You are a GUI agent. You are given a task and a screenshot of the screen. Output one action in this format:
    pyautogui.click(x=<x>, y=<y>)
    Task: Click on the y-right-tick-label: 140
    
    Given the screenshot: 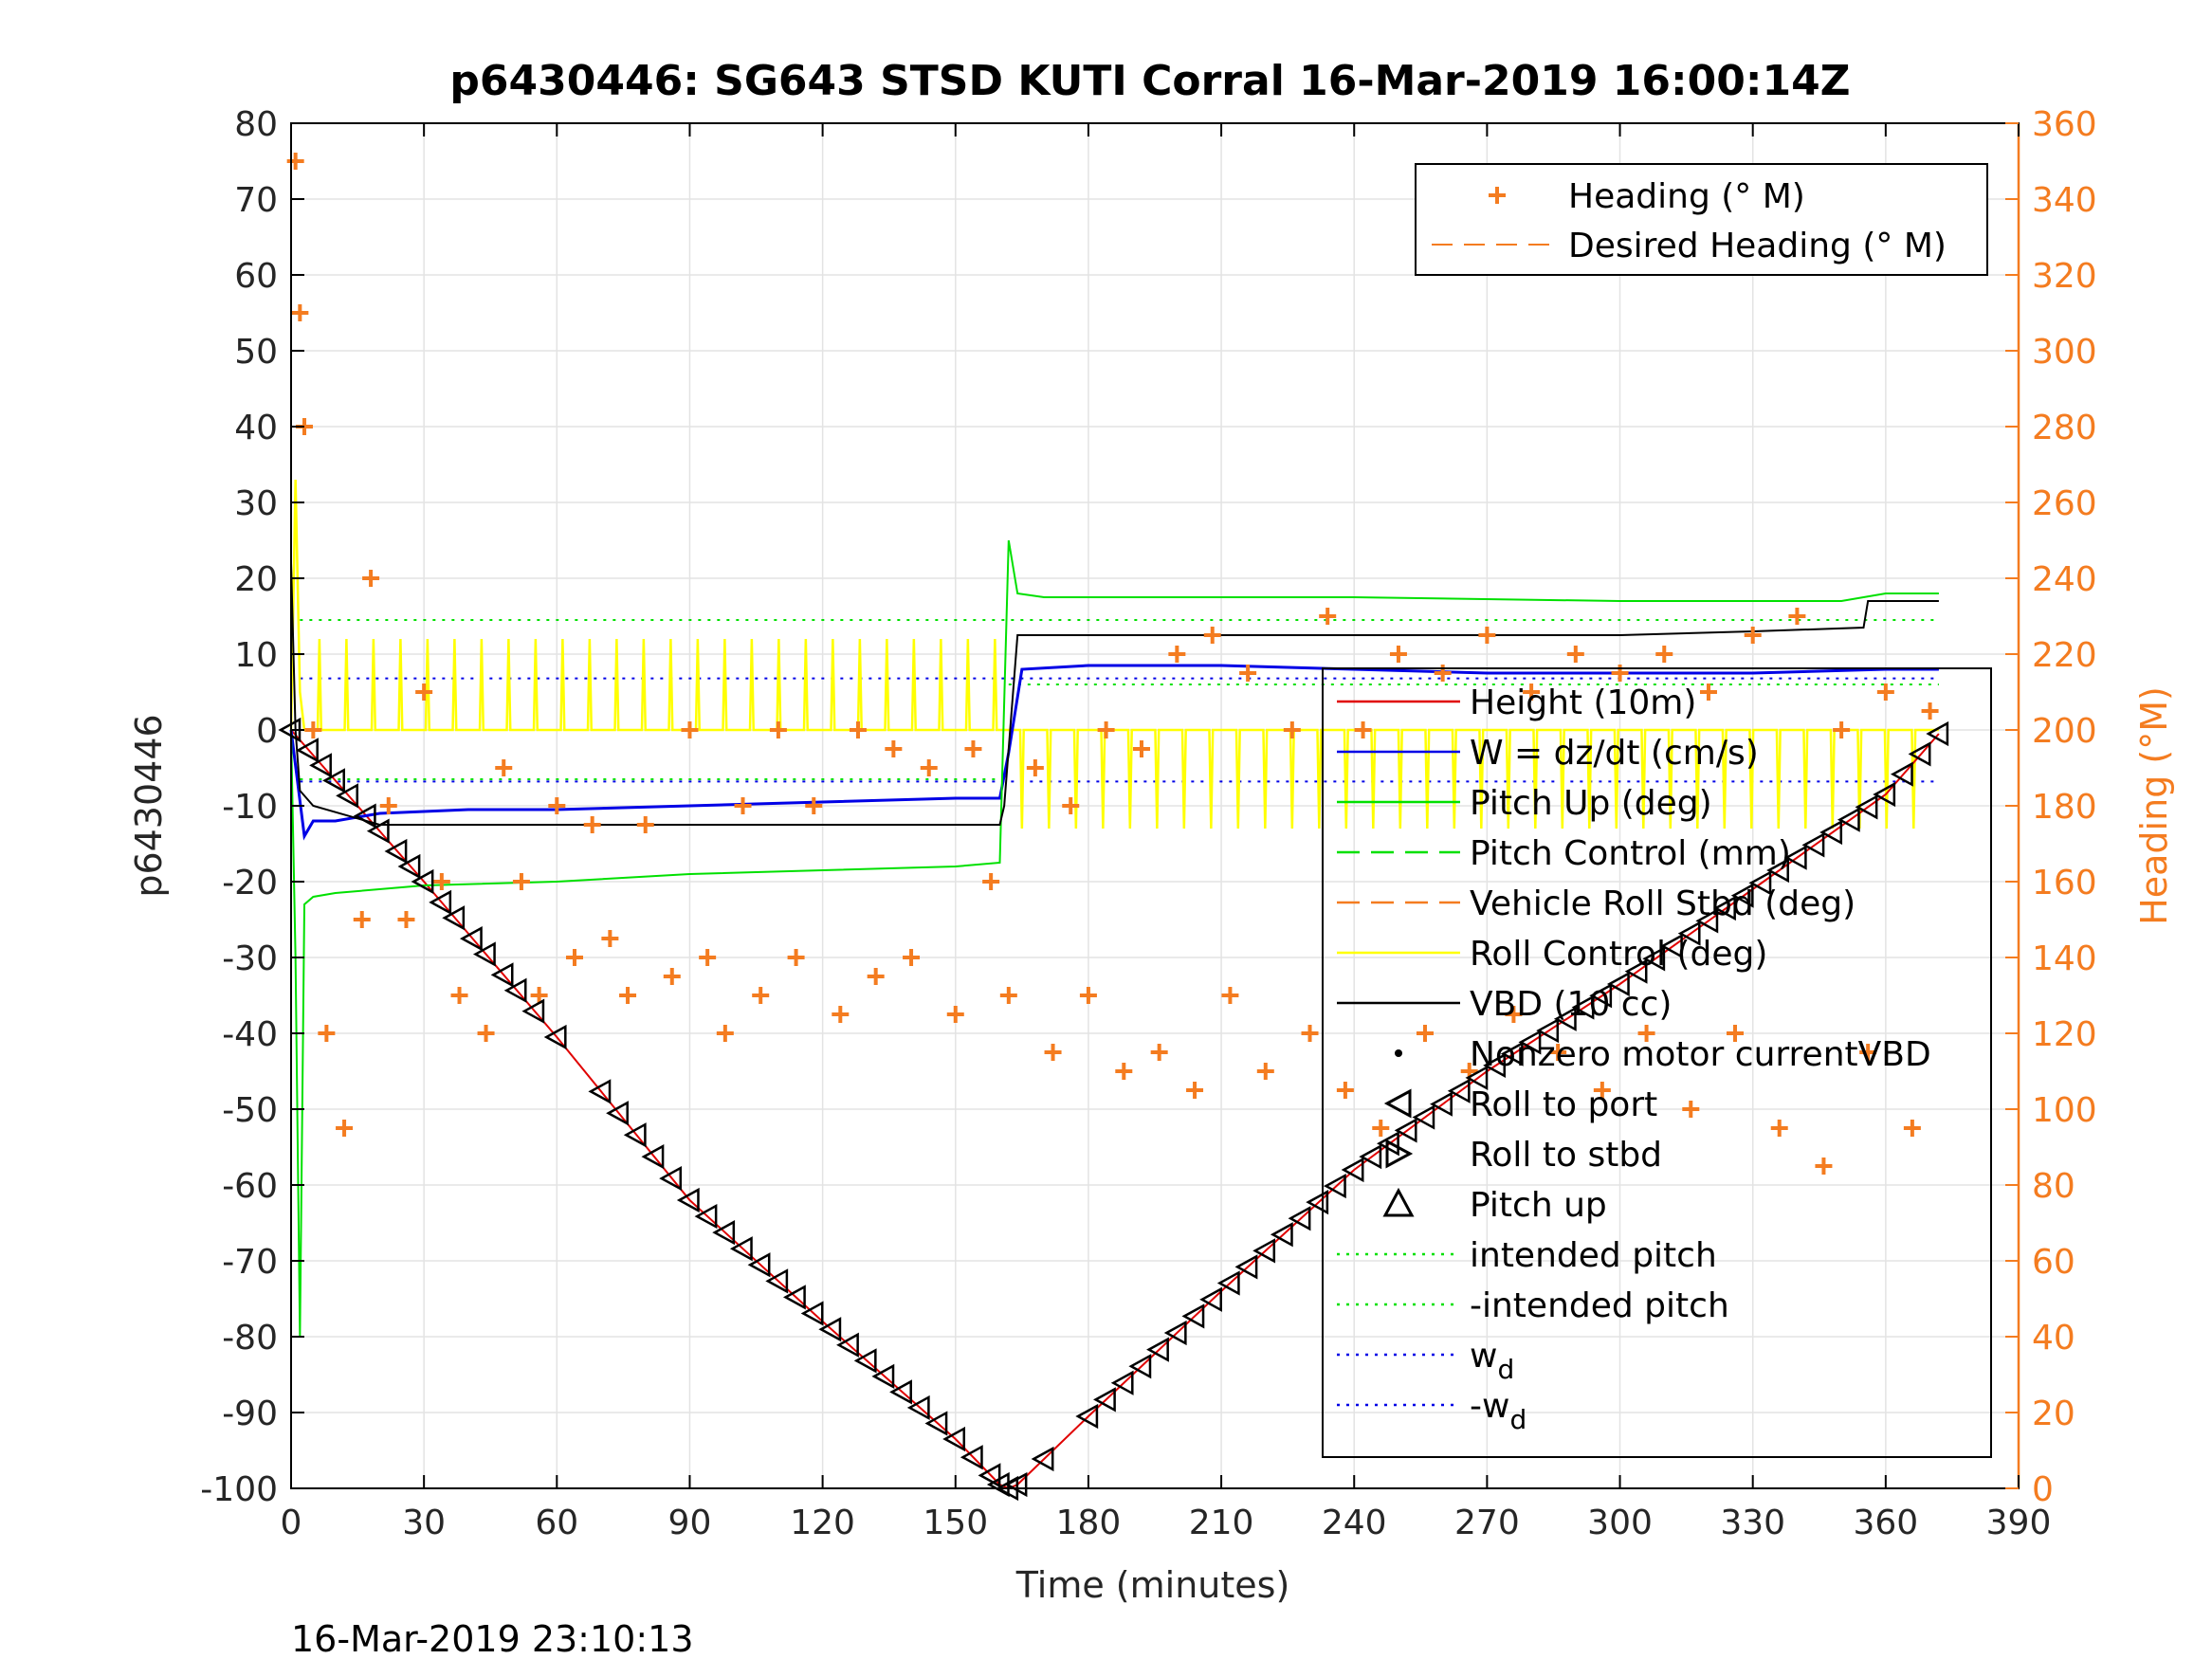 What is the action you would take?
    pyautogui.click(x=2064, y=958)
    